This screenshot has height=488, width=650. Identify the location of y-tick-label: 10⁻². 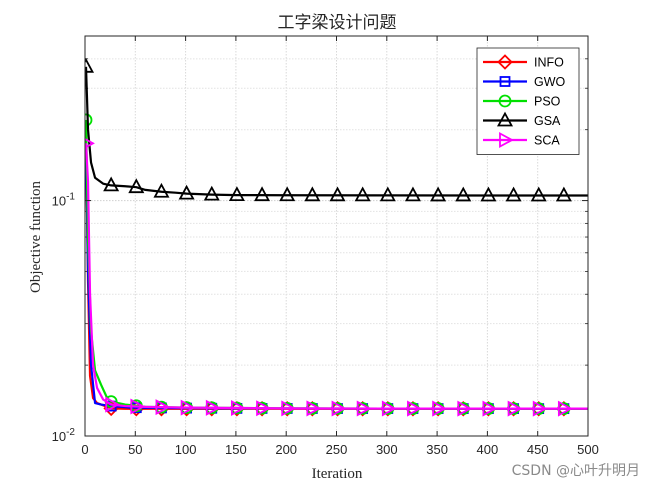
(64, 435).